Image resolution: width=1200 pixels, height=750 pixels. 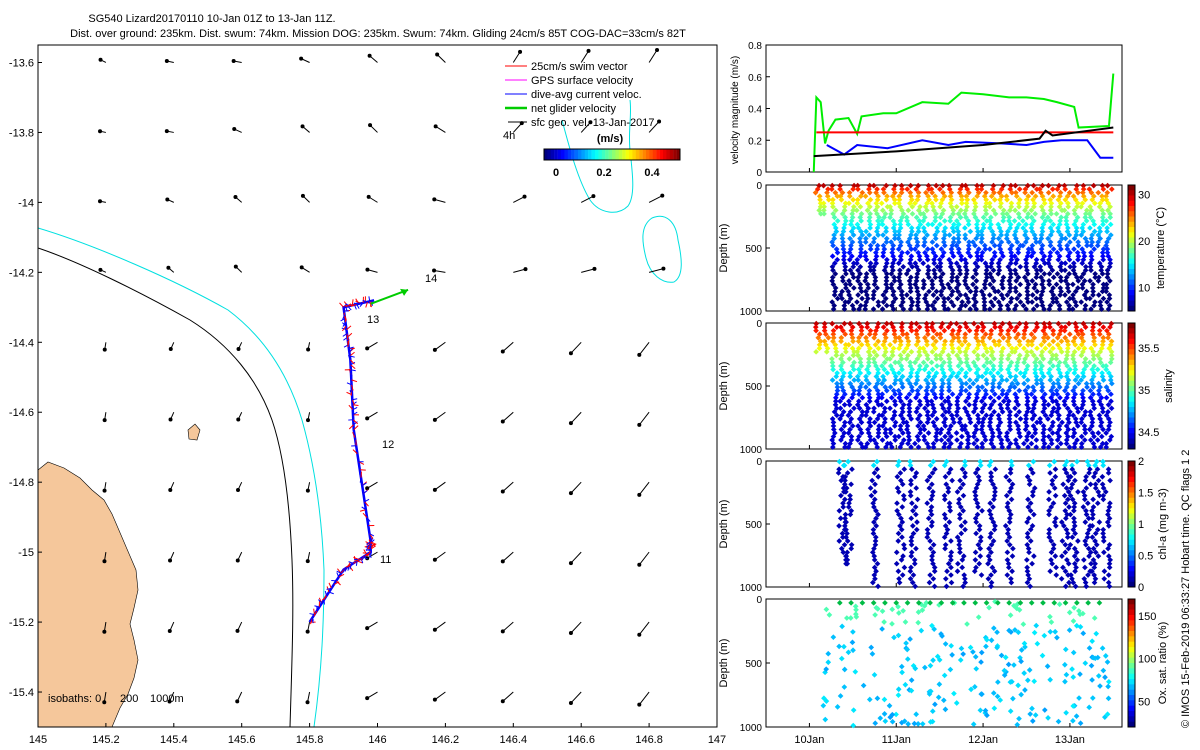 I want to click on oxygen-cbar-cell, so click(x=1131, y=655).